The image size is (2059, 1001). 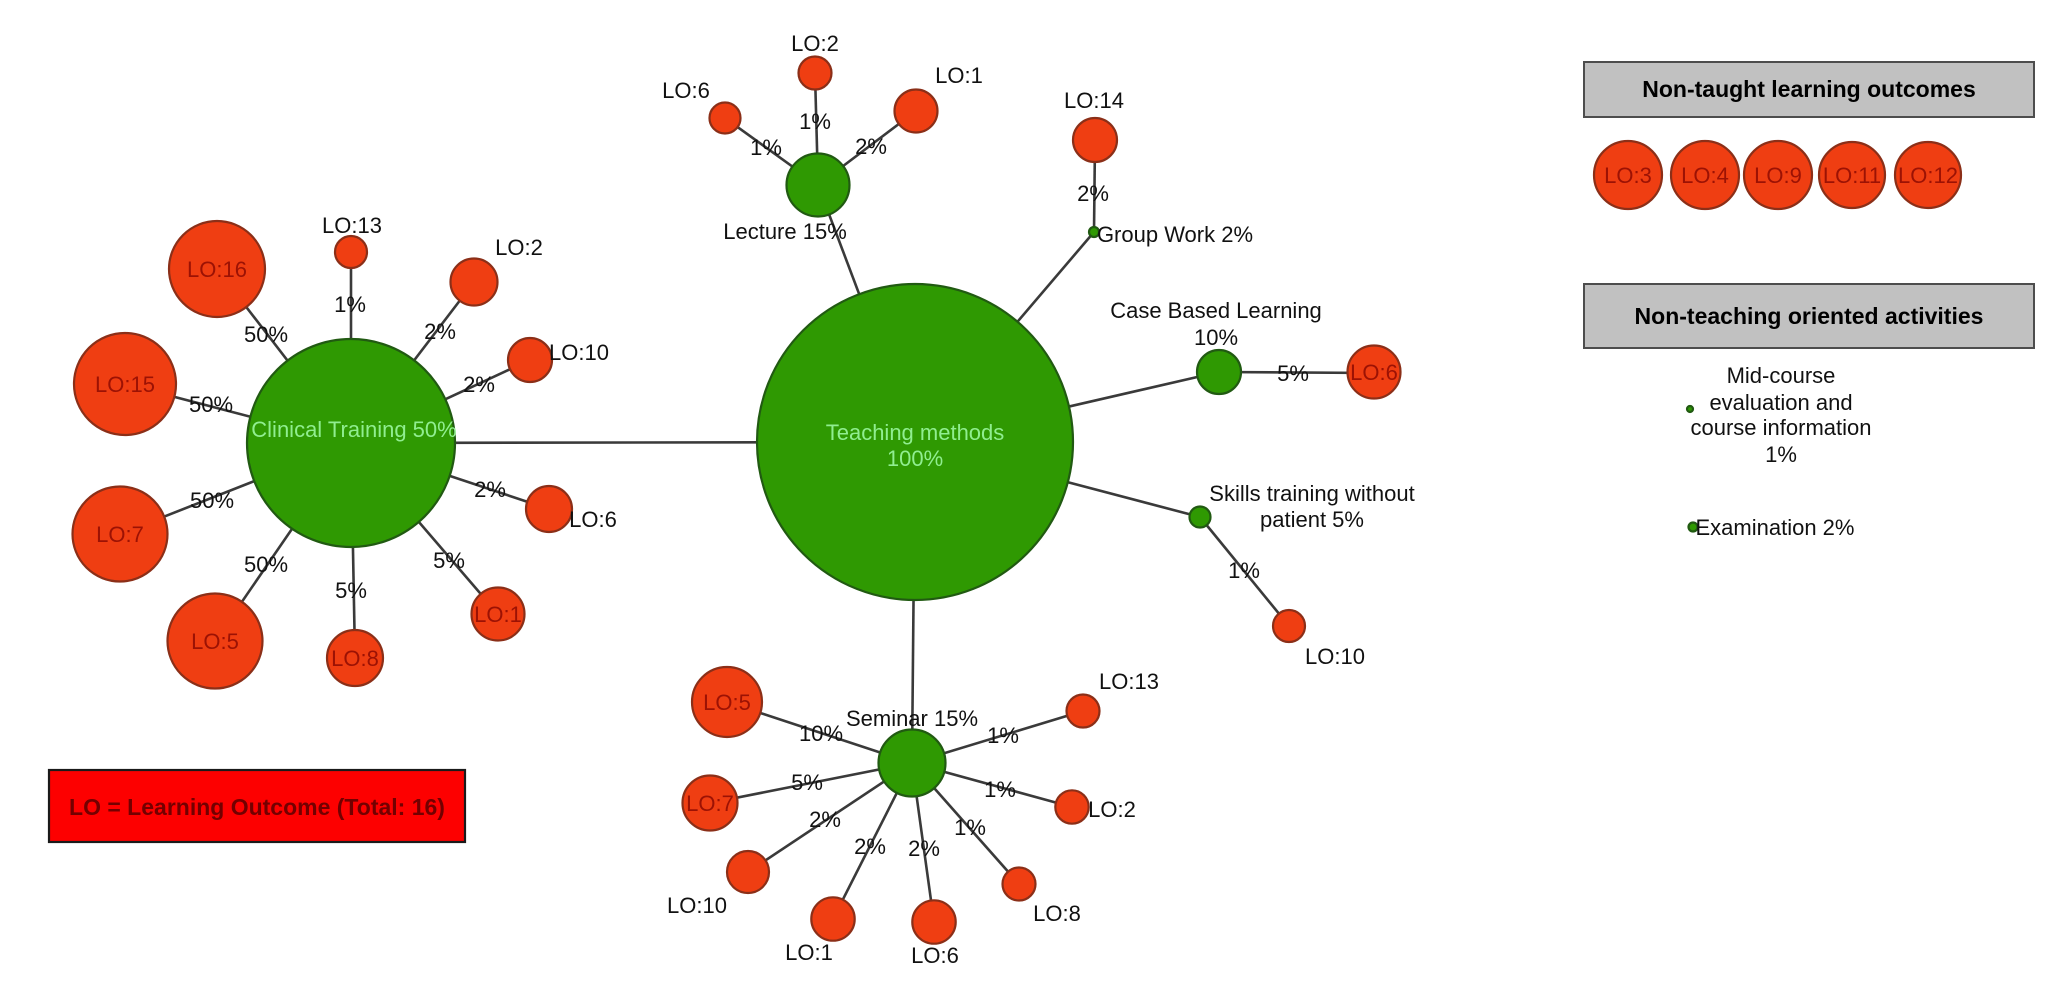 What do you see at coordinates (1775, 527) in the screenshot?
I see `svg-text: Examination 2%` at bounding box center [1775, 527].